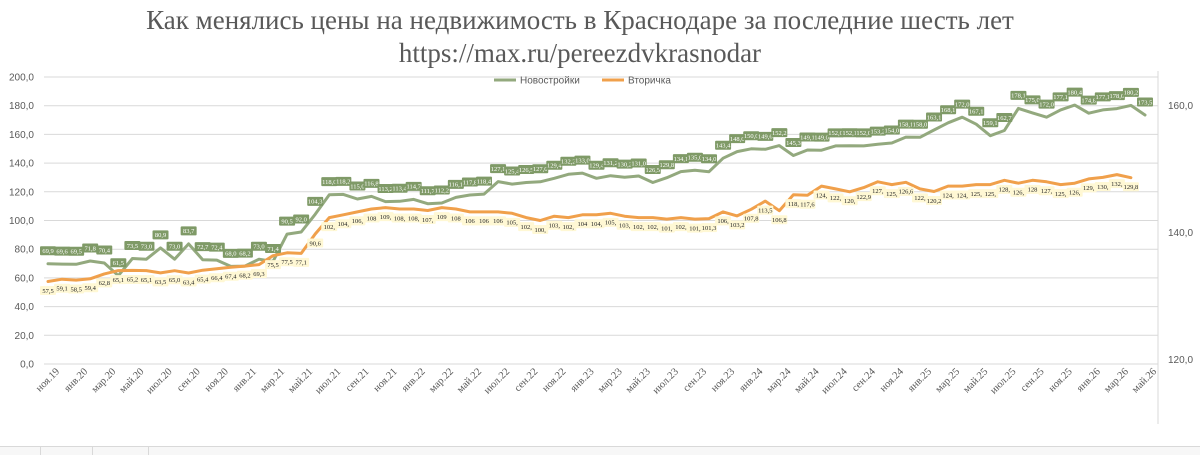  What do you see at coordinates (358, 221) in the screenshot?
I see `data-label-text: 106,` at bounding box center [358, 221].